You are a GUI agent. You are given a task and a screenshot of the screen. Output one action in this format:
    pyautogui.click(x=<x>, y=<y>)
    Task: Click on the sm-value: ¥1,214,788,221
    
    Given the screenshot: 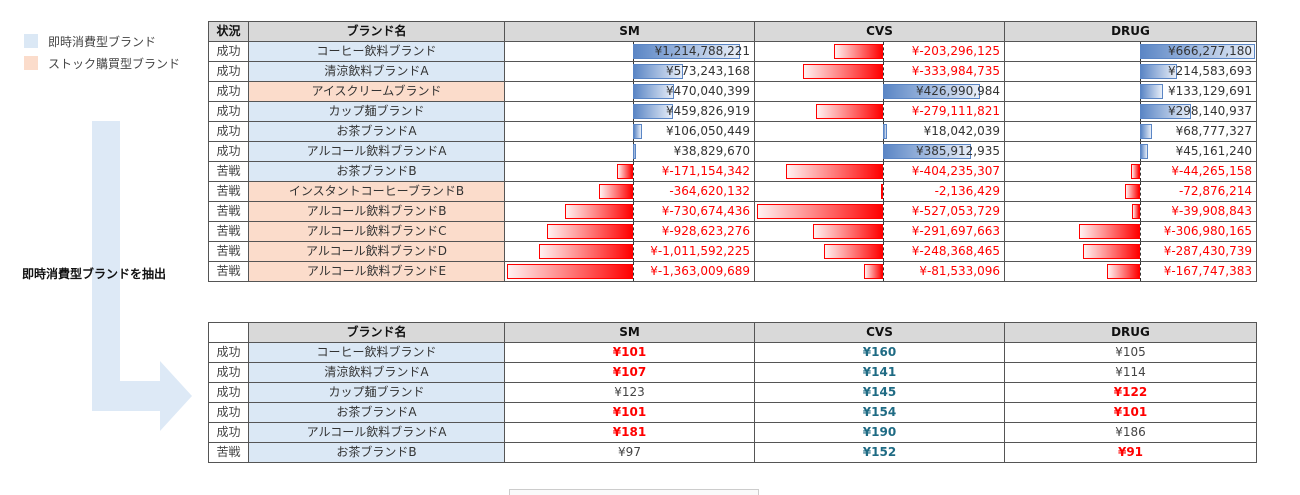 What is the action you would take?
    pyautogui.click(x=702, y=51)
    